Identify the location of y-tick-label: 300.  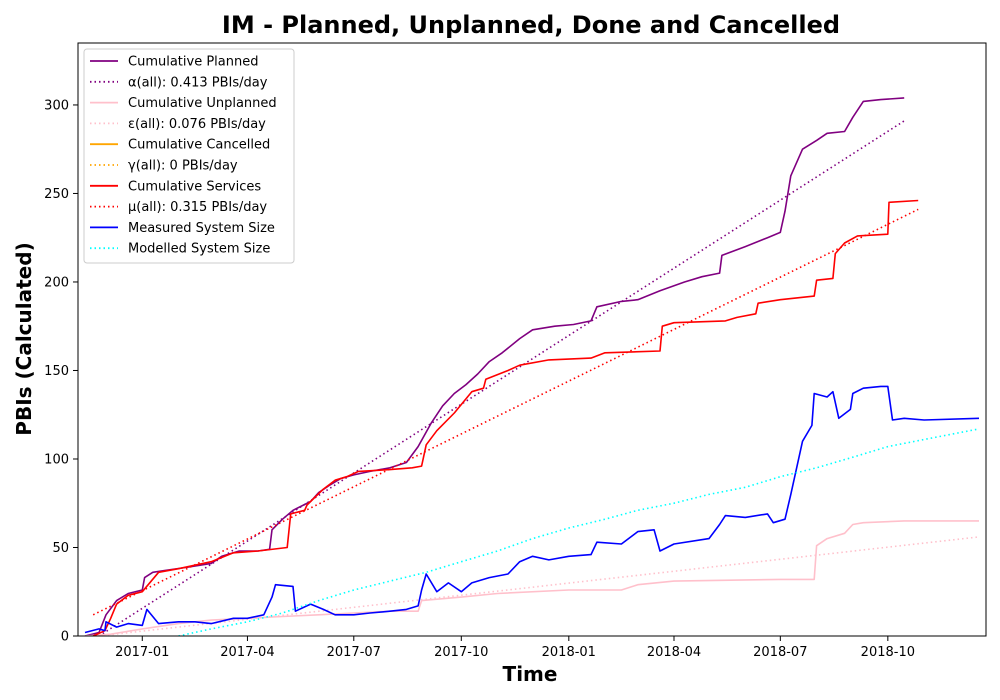
(56, 105).